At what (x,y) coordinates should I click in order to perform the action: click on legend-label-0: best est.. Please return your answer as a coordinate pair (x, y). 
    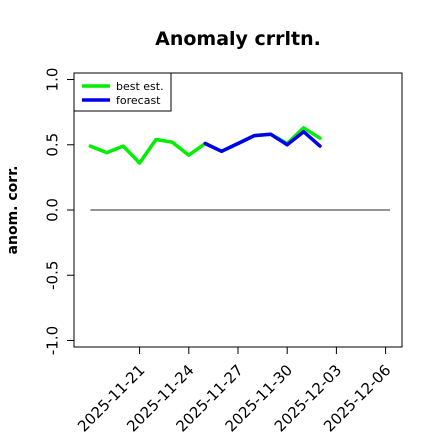
    Looking at the image, I should click on (140, 86).